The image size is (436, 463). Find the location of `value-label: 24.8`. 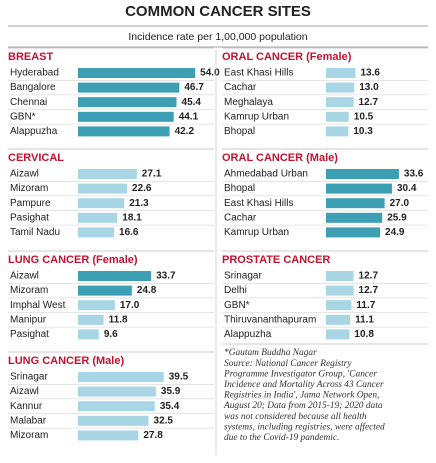

value-label: 24.8 is located at coordinates (147, 290).